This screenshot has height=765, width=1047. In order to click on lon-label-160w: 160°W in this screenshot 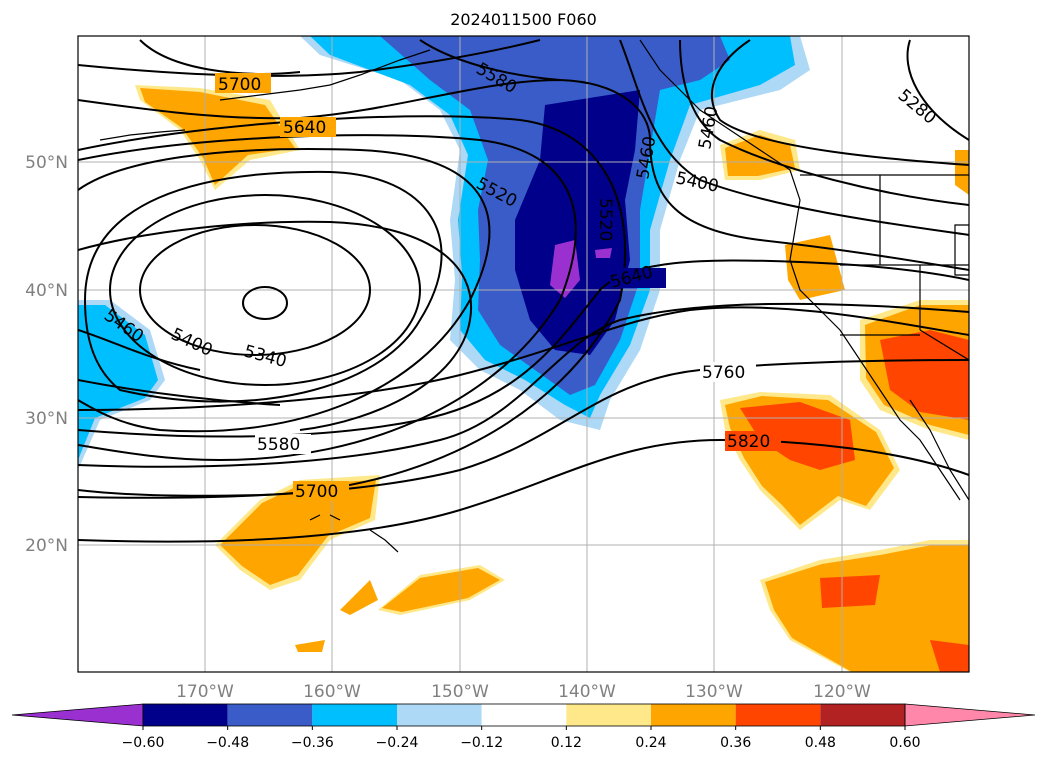, I will do `click(332, 692)`.